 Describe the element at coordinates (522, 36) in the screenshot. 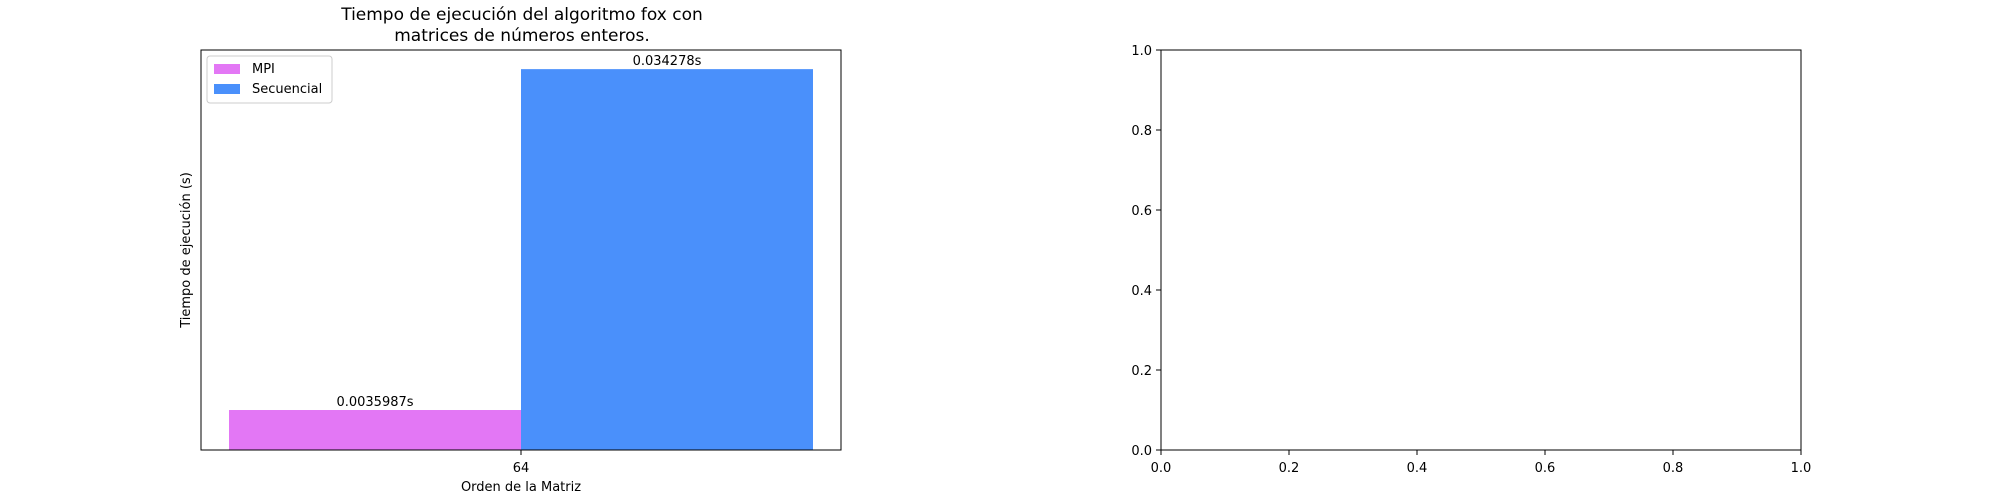

I see `chart-title-line-2: matrices de números enteros.` at that location.